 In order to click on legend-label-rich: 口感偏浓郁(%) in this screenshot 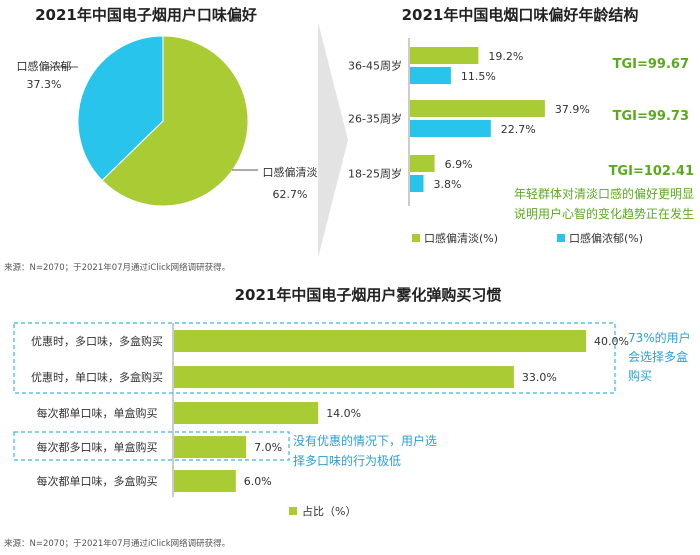, I will do `click(606, 238)`.